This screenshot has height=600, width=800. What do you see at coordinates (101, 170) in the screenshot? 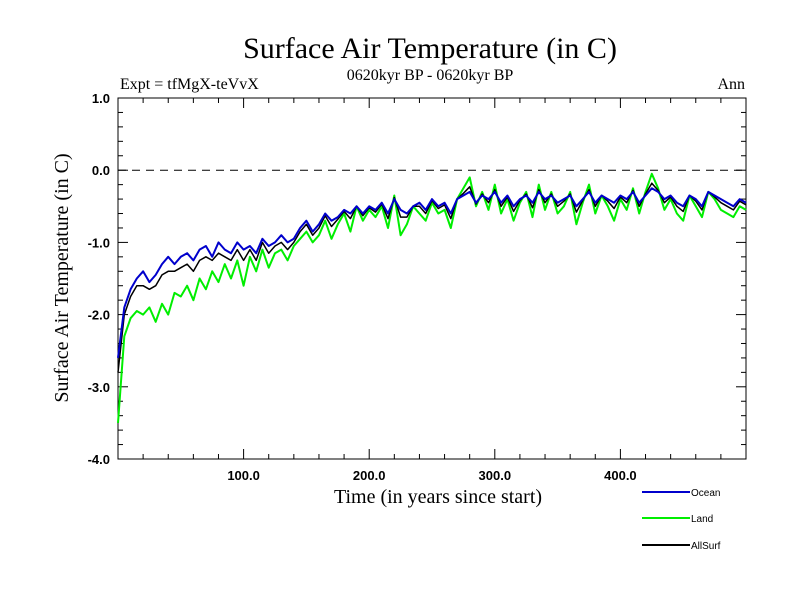
I see `y-tick-label: 0.0` at bounding box center [101, 170].